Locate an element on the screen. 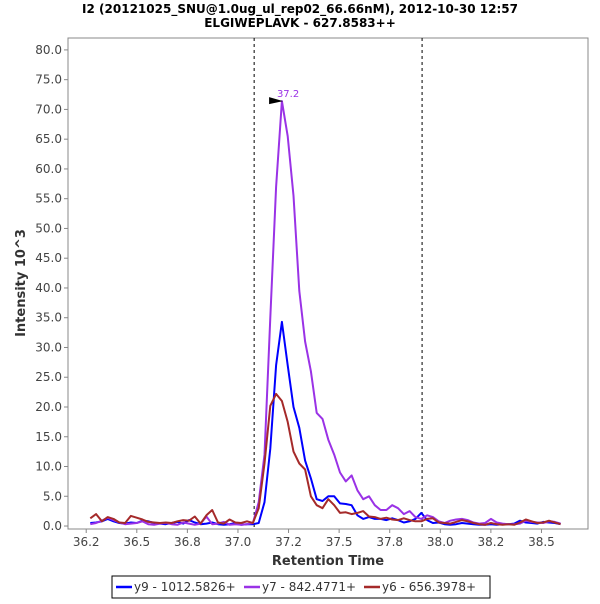 The width and height of the screenshot is (600, 604). y-tick-label: 55.0 is located at coordinates (48, 199).